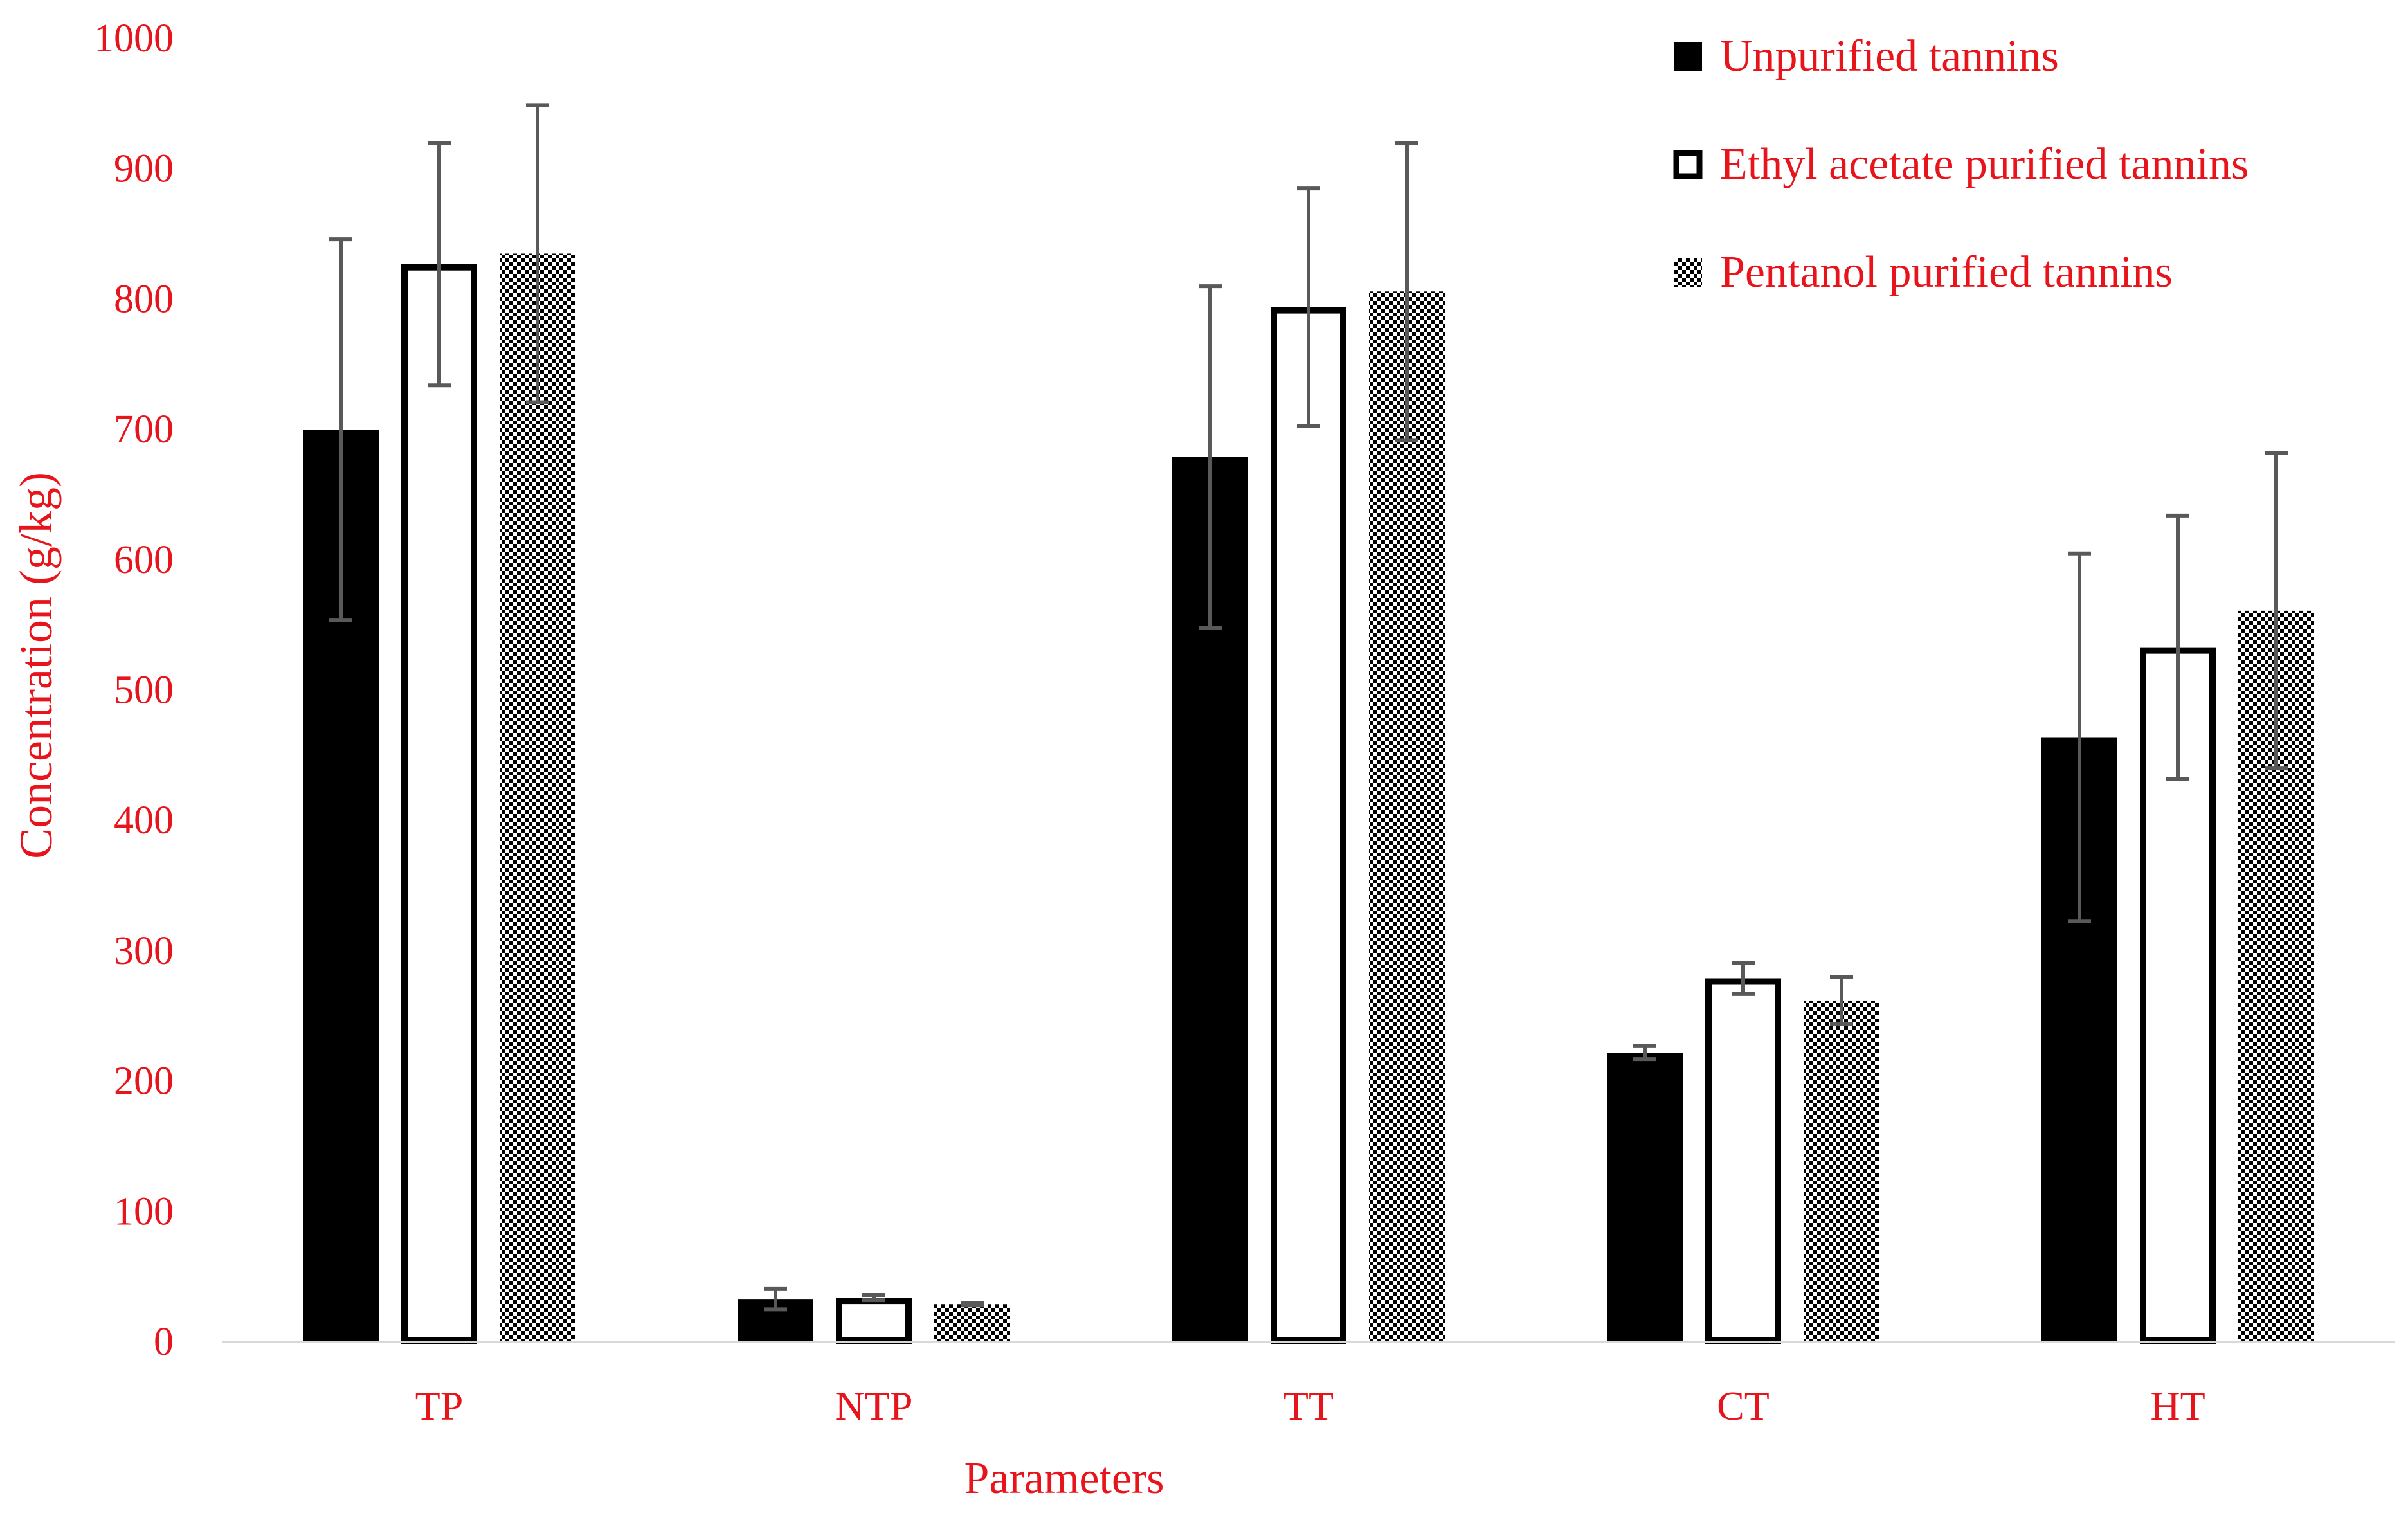 The height and width of the screenshot is (1513, 2408). Describe the element at coordinates (1407, 816) in the screenshot. I see `bar-pentanol-purified-tannins-tt` at that location.